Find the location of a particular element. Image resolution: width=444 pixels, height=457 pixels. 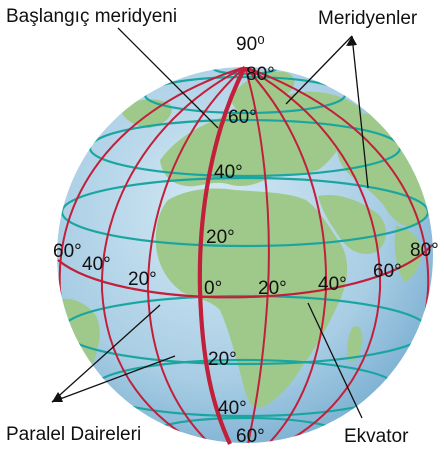

callout-prime-meridian: Başlangıç meridyeni is located at coordinates (91, 16).